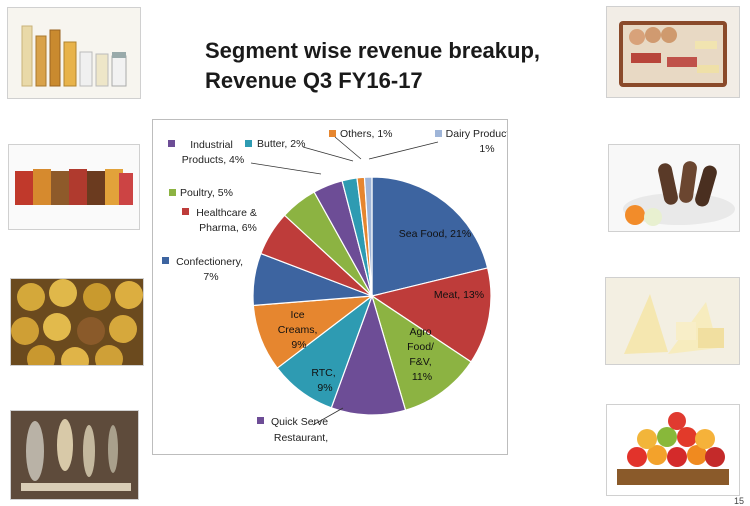 Image resolution: width=750 pixels, height=506 pixels. What do you see at coordinates (171, 143) in the screenshot?
I see `legend-swatch-industrial` at bounding box center [171, 143].